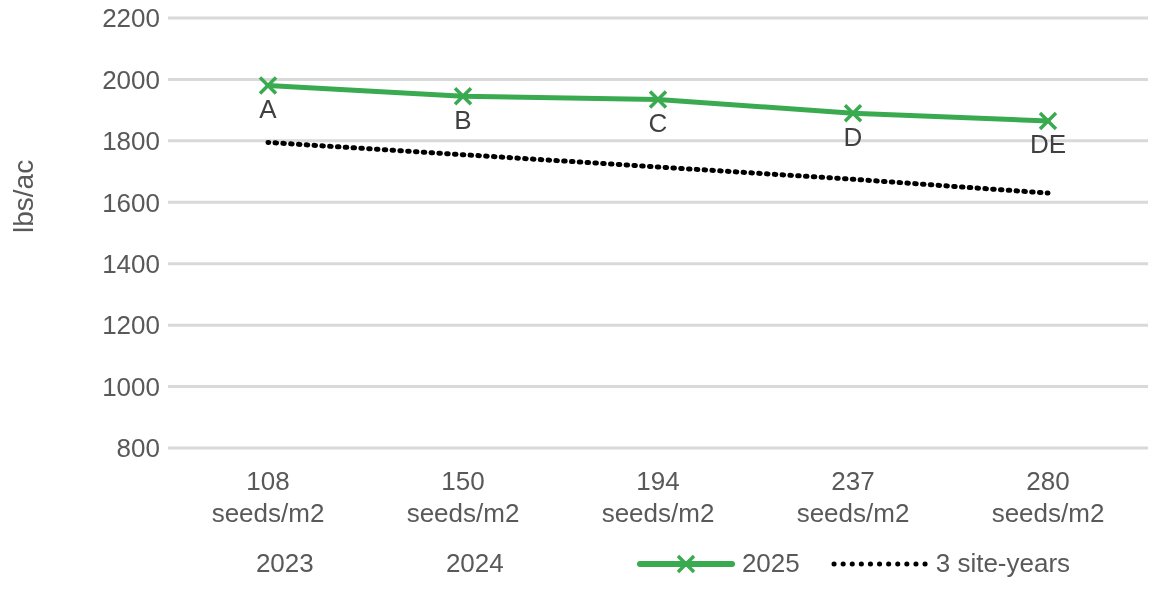  What do you see at coordinates (853, 136) in the screenshot?
I see `annotation: D` at bounding box center [853, 136].